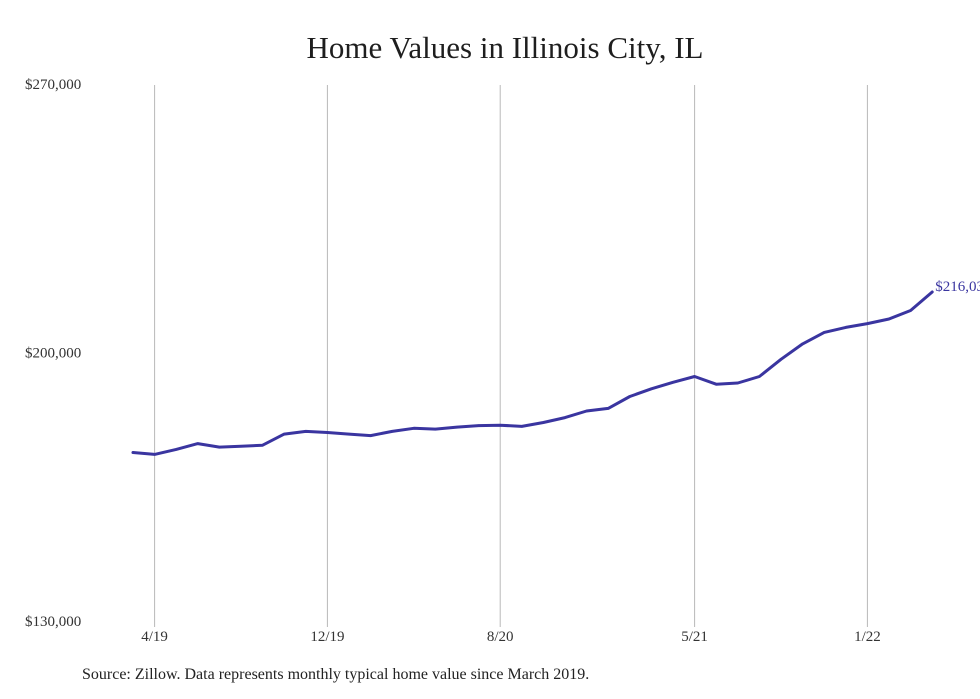 Image resolution: width=980 pixels, height=699 pixels. I want to click on chart-title: Home Values in Illinois City, IL, so click(505, 47).